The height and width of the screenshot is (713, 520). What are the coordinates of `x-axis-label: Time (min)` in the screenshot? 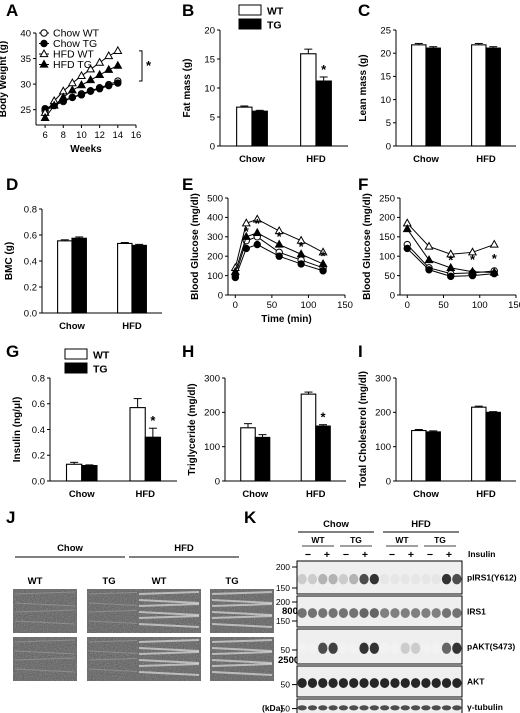 It's located at (286, 319).